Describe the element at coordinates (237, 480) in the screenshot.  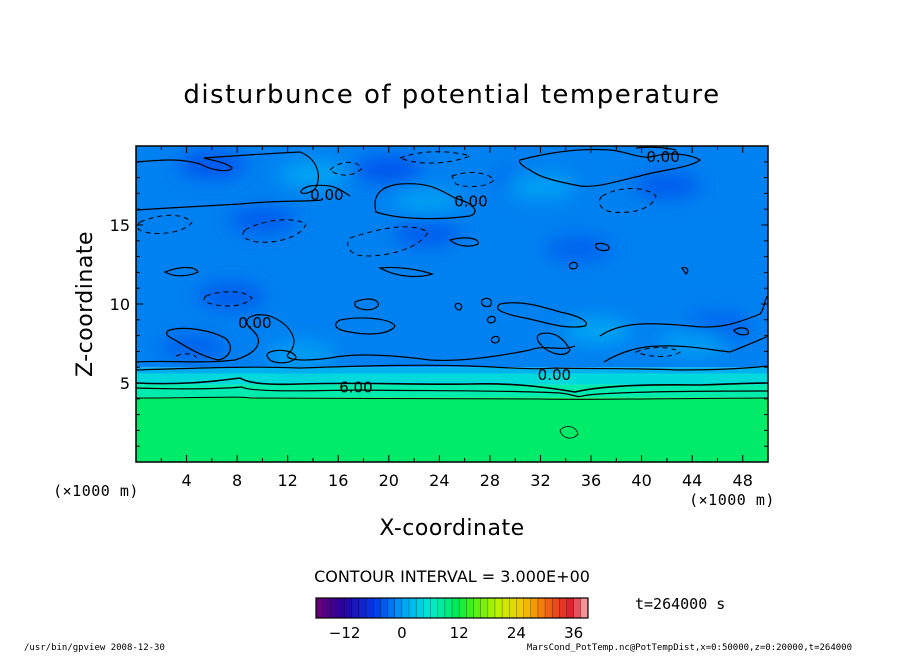
I see `x-tick-label: 8` at that location.